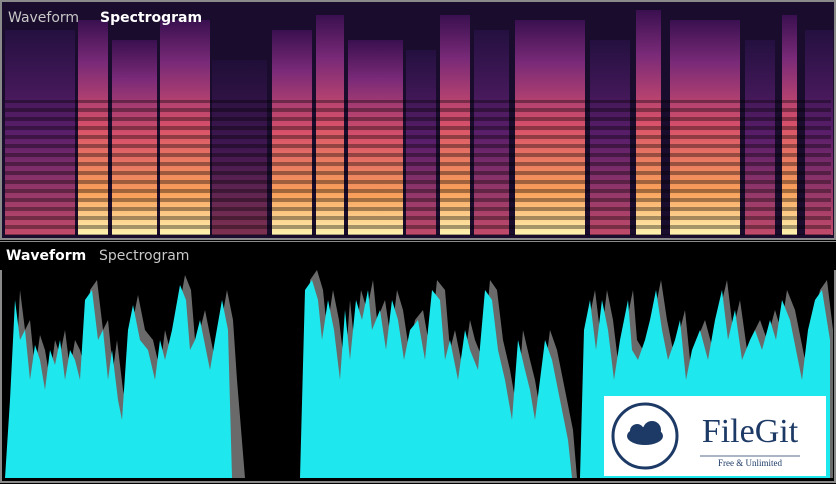  Describe the element at coordinates (750, 463) in the screenshot. I see `watermark-tagline: Free & Unlimited` at that location.